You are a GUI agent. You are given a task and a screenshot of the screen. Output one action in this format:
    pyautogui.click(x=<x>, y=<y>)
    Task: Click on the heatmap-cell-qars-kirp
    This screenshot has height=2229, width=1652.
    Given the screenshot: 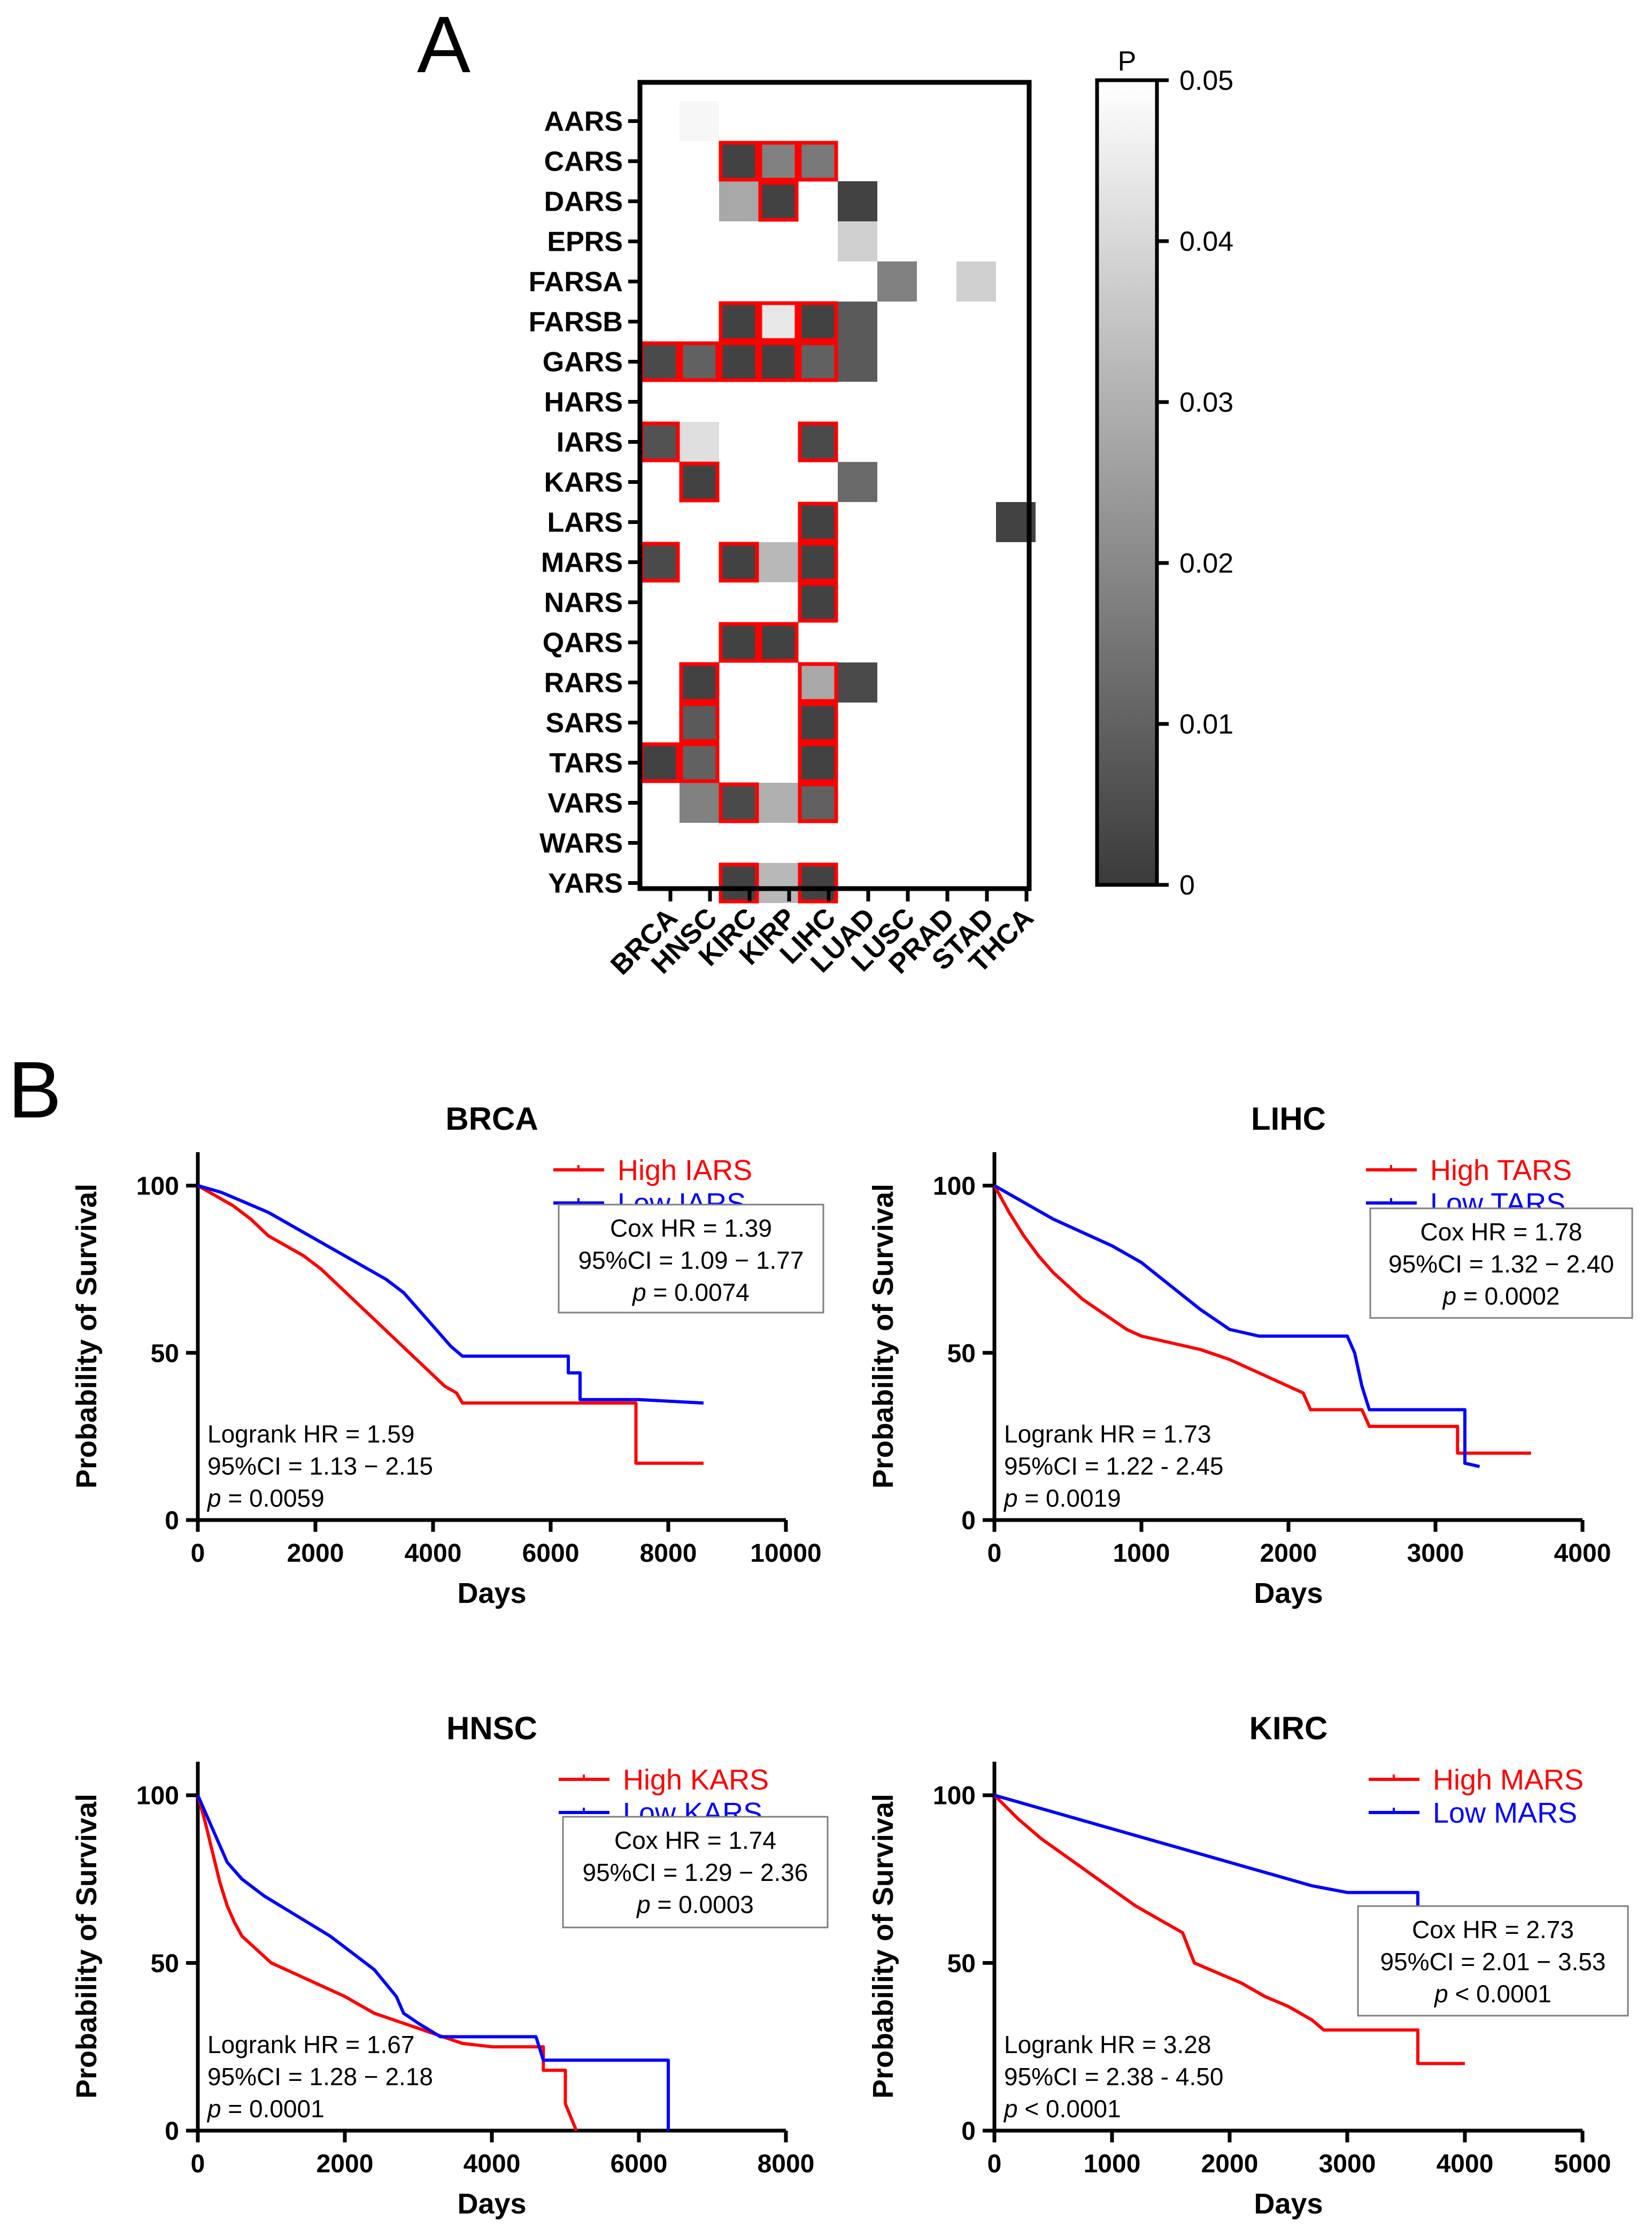 What is the action you would take?
    pyautogui.click(x=778, y=642)
    